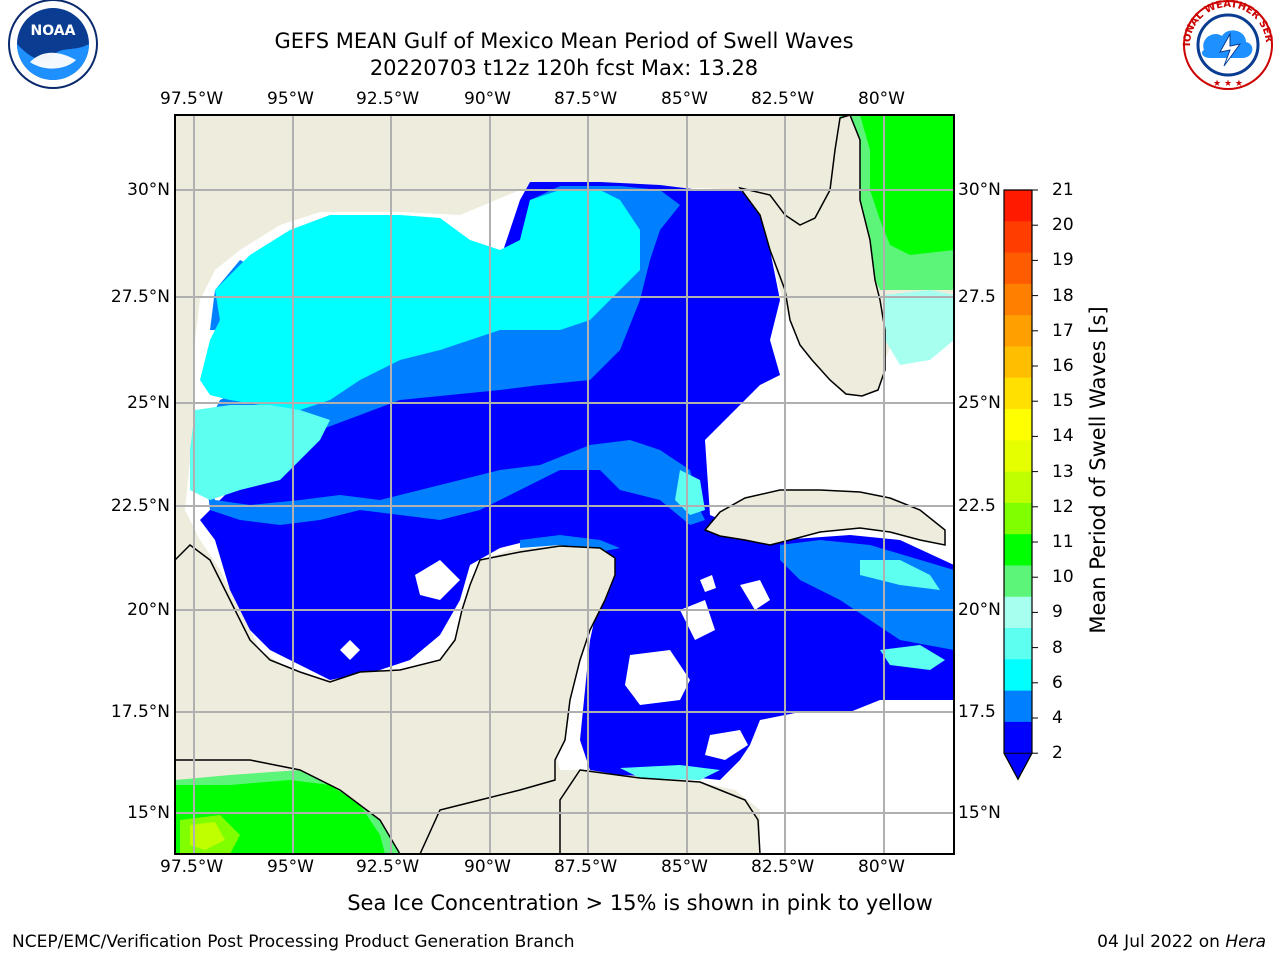 The image size is (1280, 960). Describe the element at coordinates (1063, 401) in the screenshot. I see `colorbar-tick-label: 15` at that location.